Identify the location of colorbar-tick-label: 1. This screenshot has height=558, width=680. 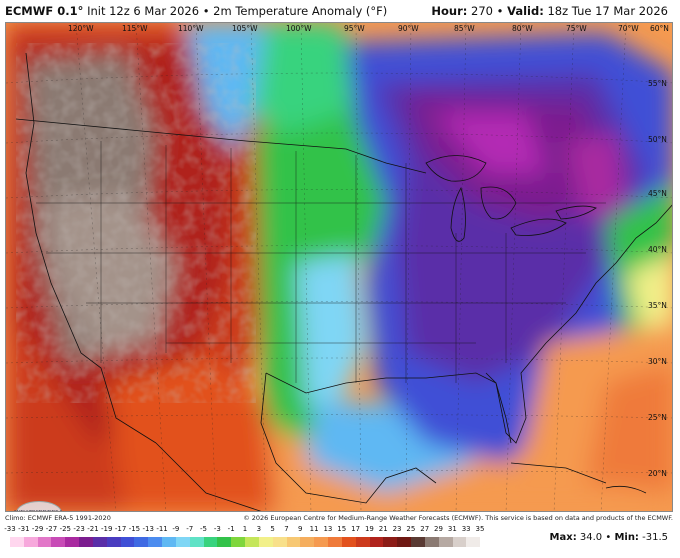
(245, 529).